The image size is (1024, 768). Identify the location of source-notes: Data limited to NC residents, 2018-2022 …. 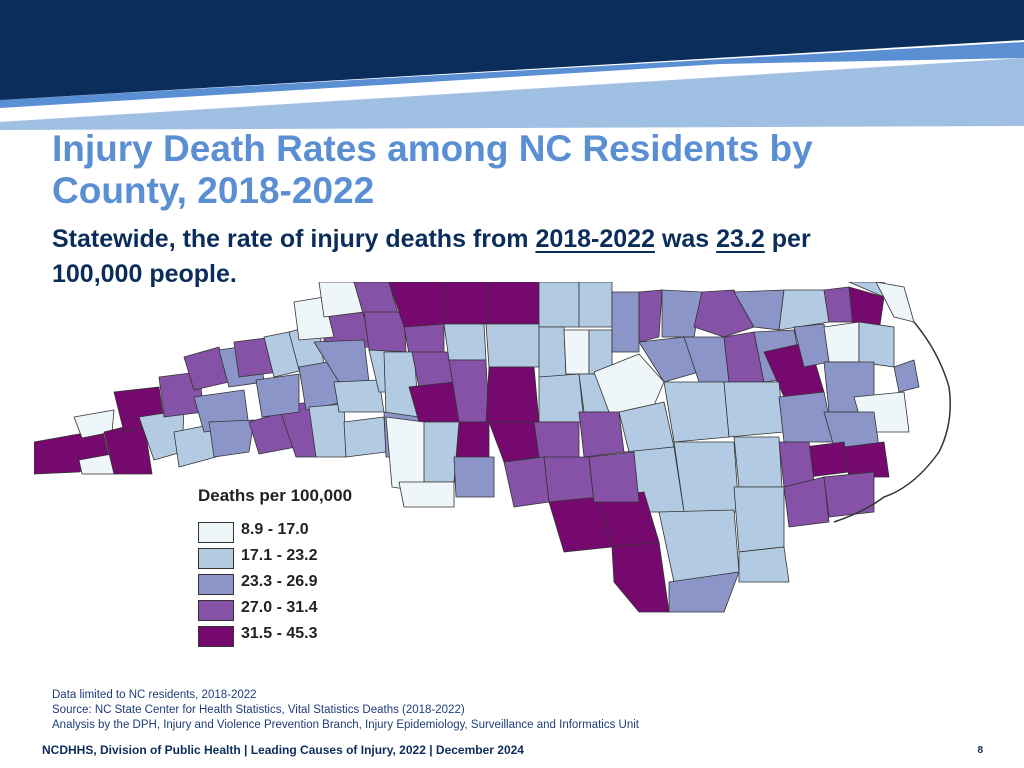
(345, 710).